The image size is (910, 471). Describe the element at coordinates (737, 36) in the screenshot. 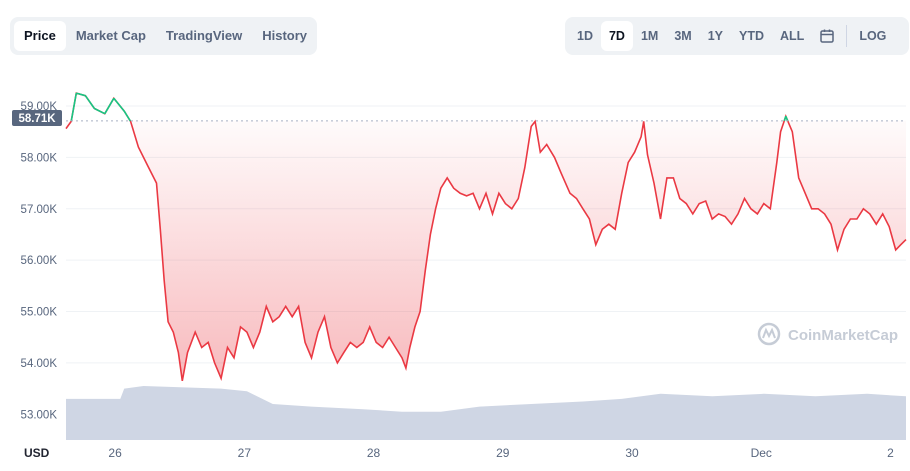

I see `timeframe-tabs: 1D 7D 1M 3M 1Y YTD ALL LOG` at that location.